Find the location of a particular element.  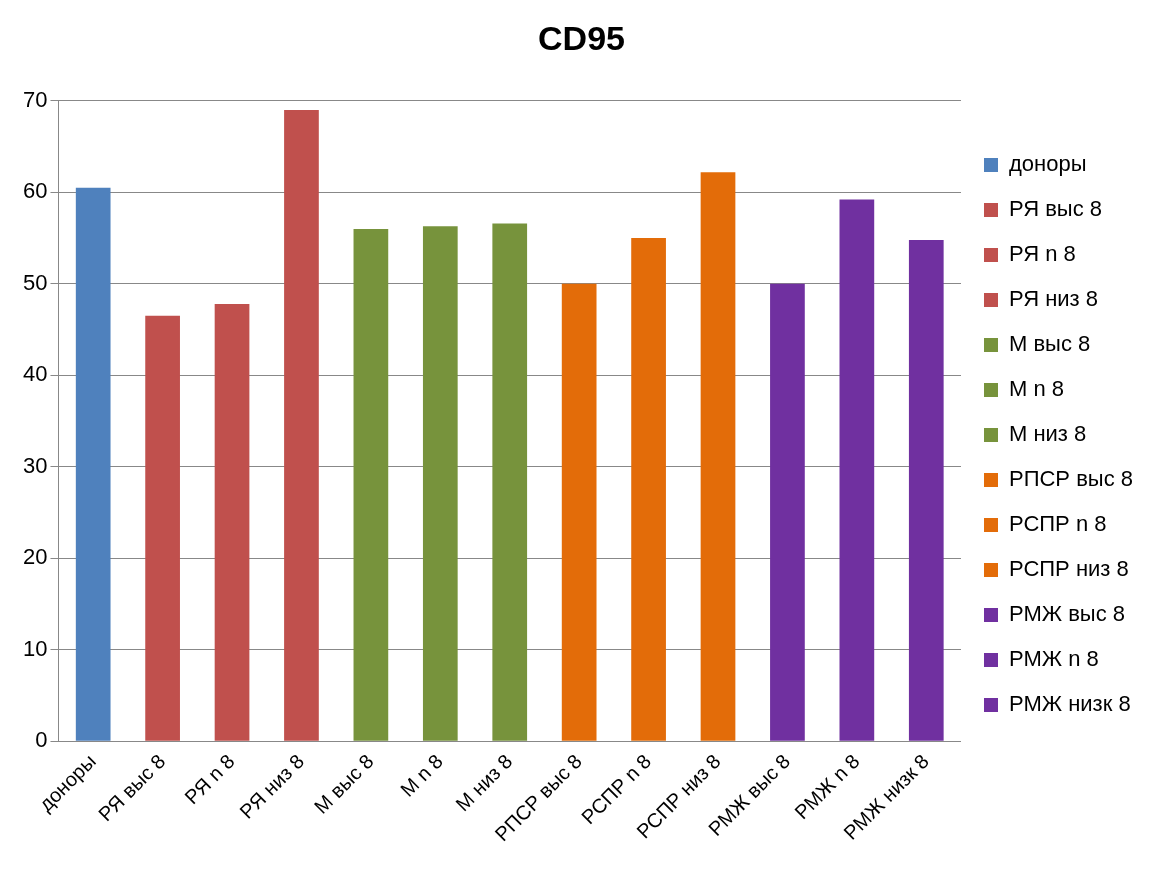

y-tick-label: 60 is located at coordinates (35, 191).